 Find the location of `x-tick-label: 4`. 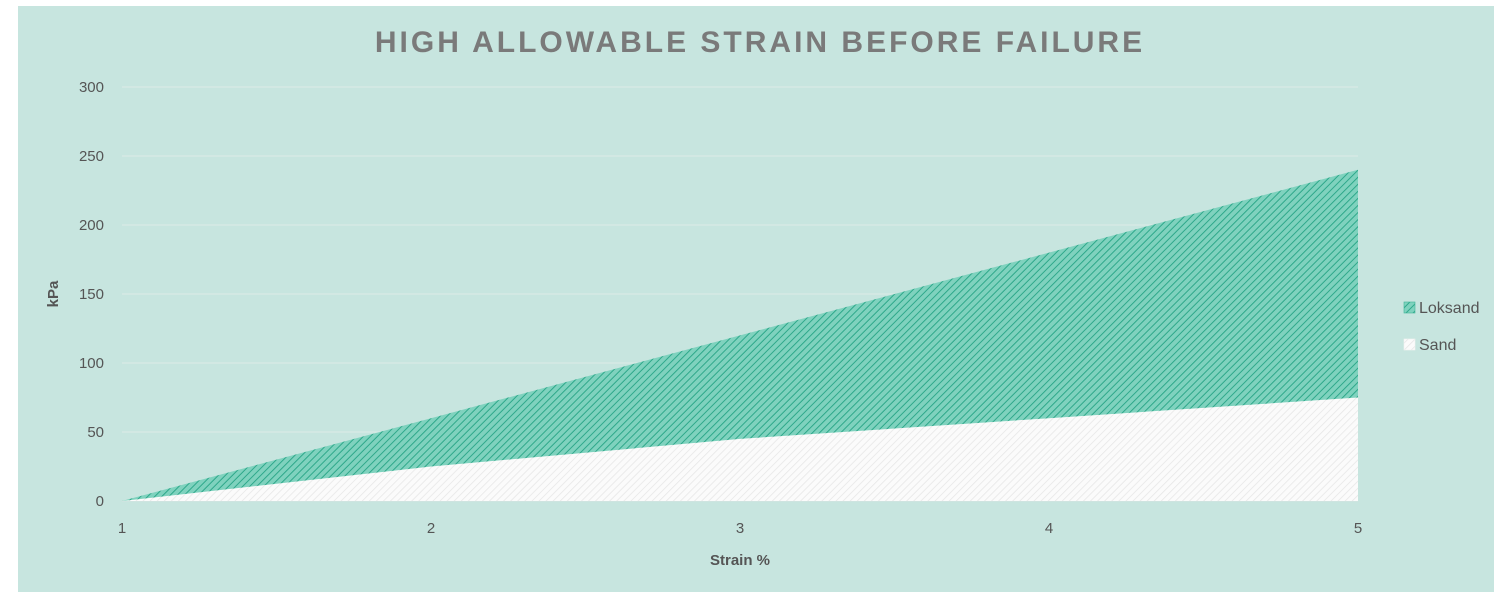

x-tick-label: 4 is located at coordinates (1049, 528).